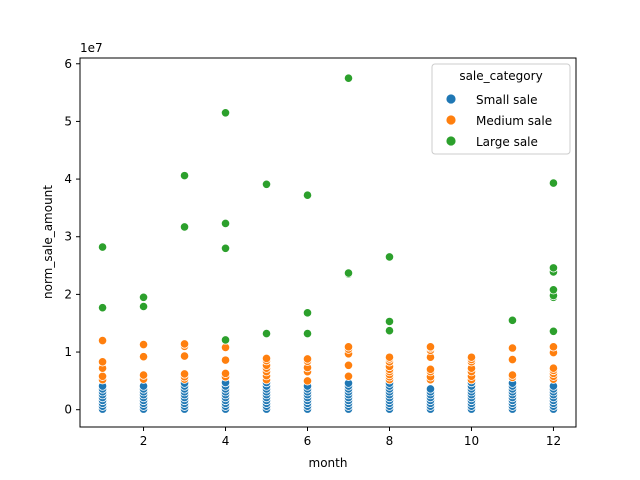 The image size is (640, 480). What do you see at coordinates (68, 352) in the screenshot?
I see `y-tick-label: 1` at bounding box center [68, 352].